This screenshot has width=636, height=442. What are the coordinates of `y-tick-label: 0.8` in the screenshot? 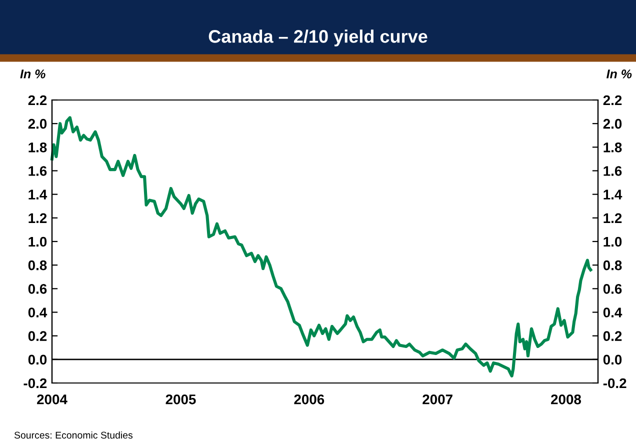 It's located at (37, 265).